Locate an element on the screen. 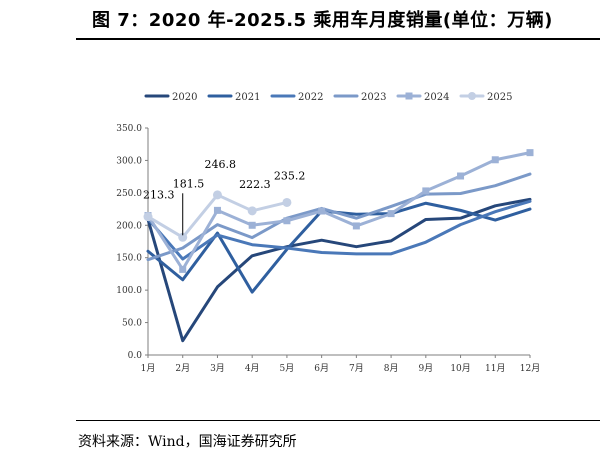 This screenshot has width=600, height=462. x-tick-label: 6月 is located at coordinates (321, 368).